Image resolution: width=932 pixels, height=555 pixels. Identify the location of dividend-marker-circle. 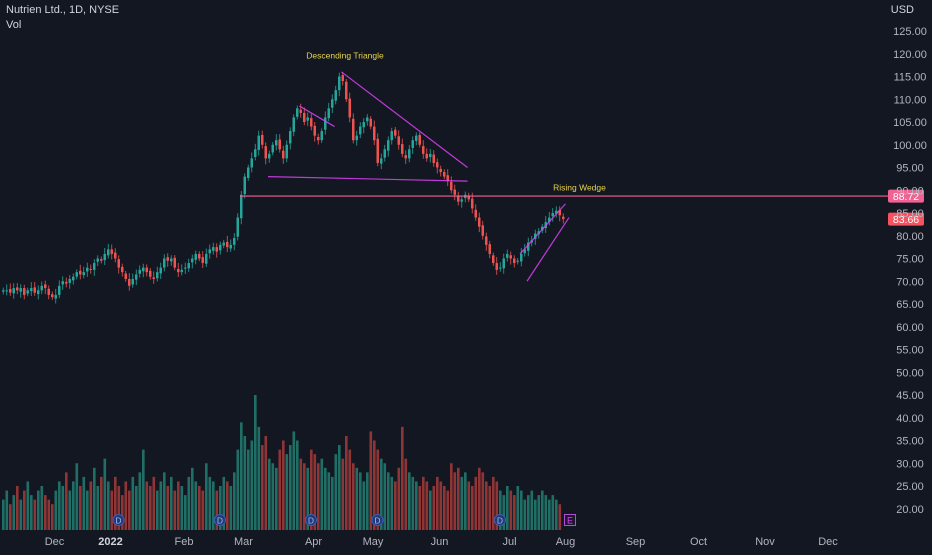
(311, 520).